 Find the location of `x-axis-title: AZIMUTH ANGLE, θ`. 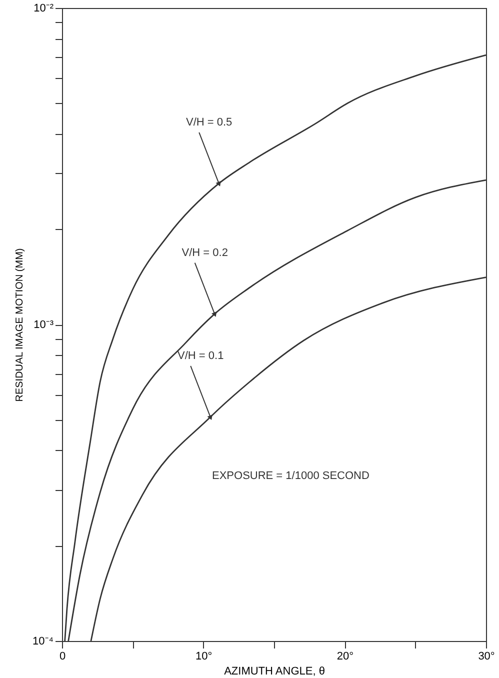

x-axis-title: AZIMUTH ANGLE, θ is located at coordinates (274, 672).